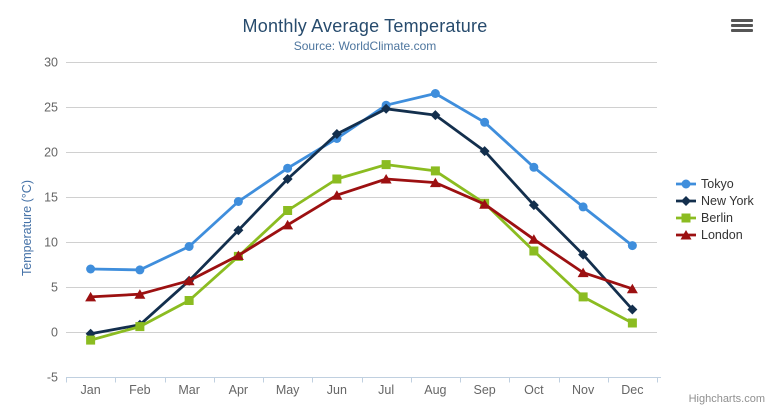  Describe the element at coordinates (435, 390) in the screenshot. I see `x-tick-label: Aug` at that location.